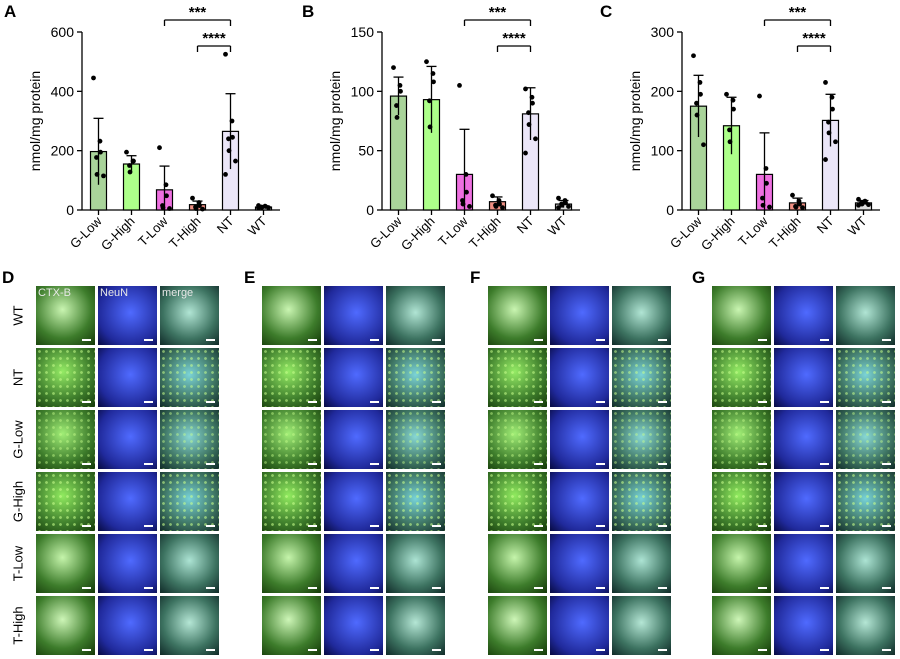 The width and height of the screenshot is (900, 659). I want to click on micrograph-tile-e-g-low-ctx-b, so click(291, 439).